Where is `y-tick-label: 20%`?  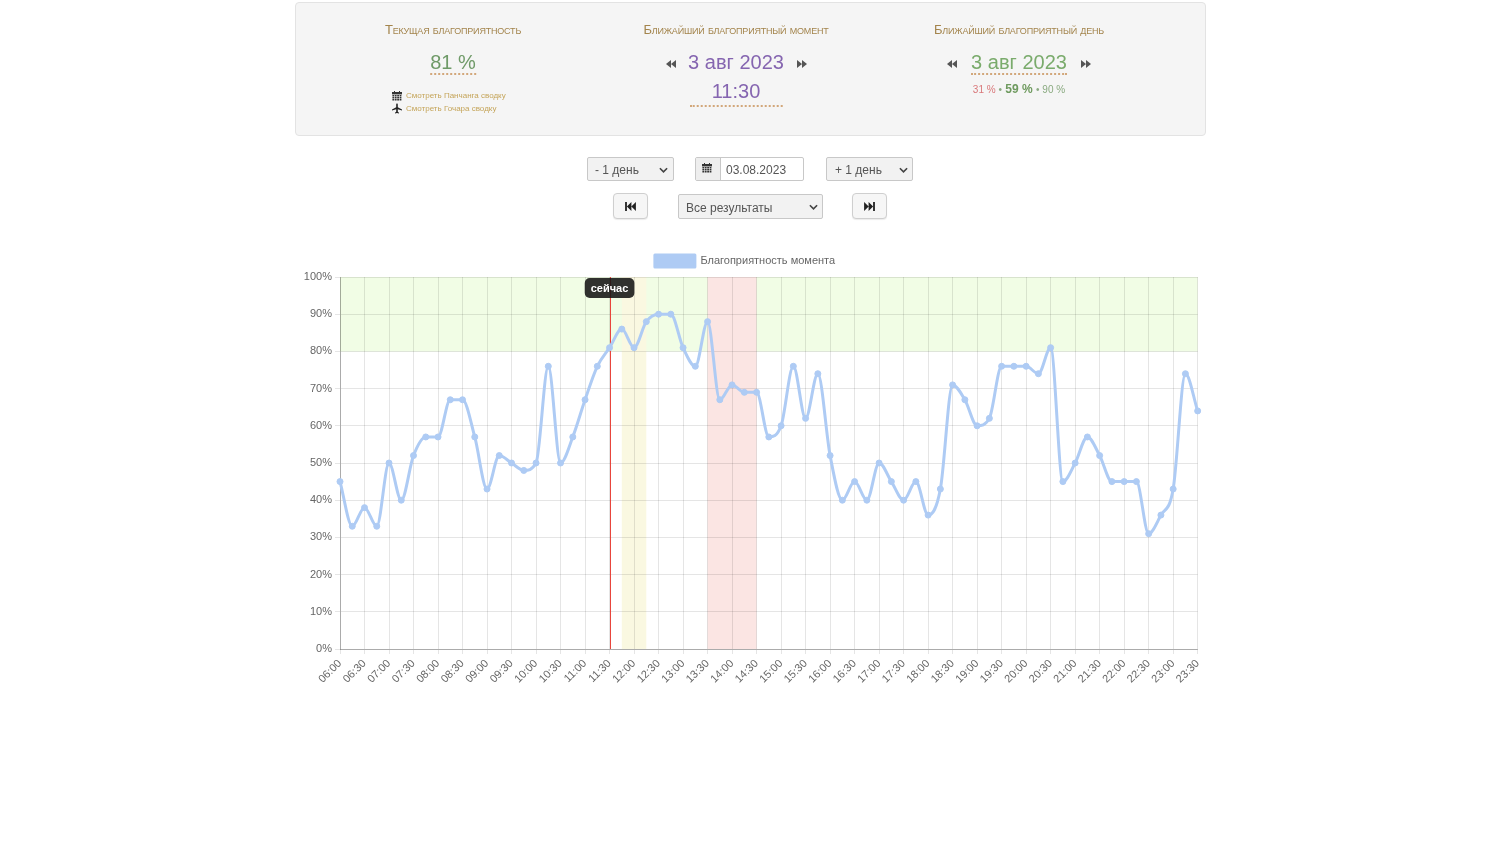
y-tick-label: 20% is located at coordinates (321, 573).